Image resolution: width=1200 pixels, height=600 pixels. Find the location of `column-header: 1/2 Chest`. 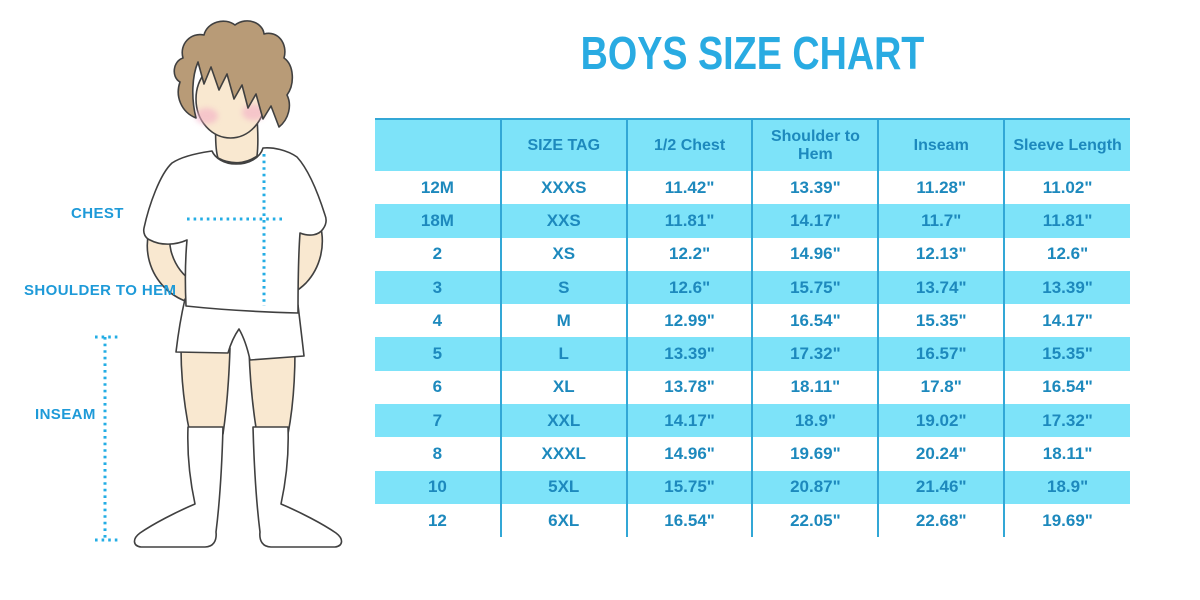

column-header: 1/2 Chest is located at coordinates (689, 145).